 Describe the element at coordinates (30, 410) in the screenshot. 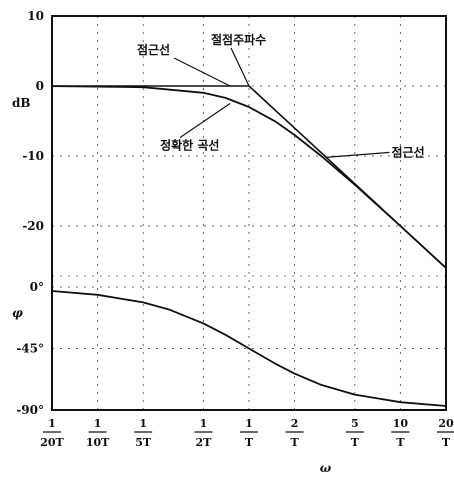

I see `phase-y-tick-label: -90°` at that location.